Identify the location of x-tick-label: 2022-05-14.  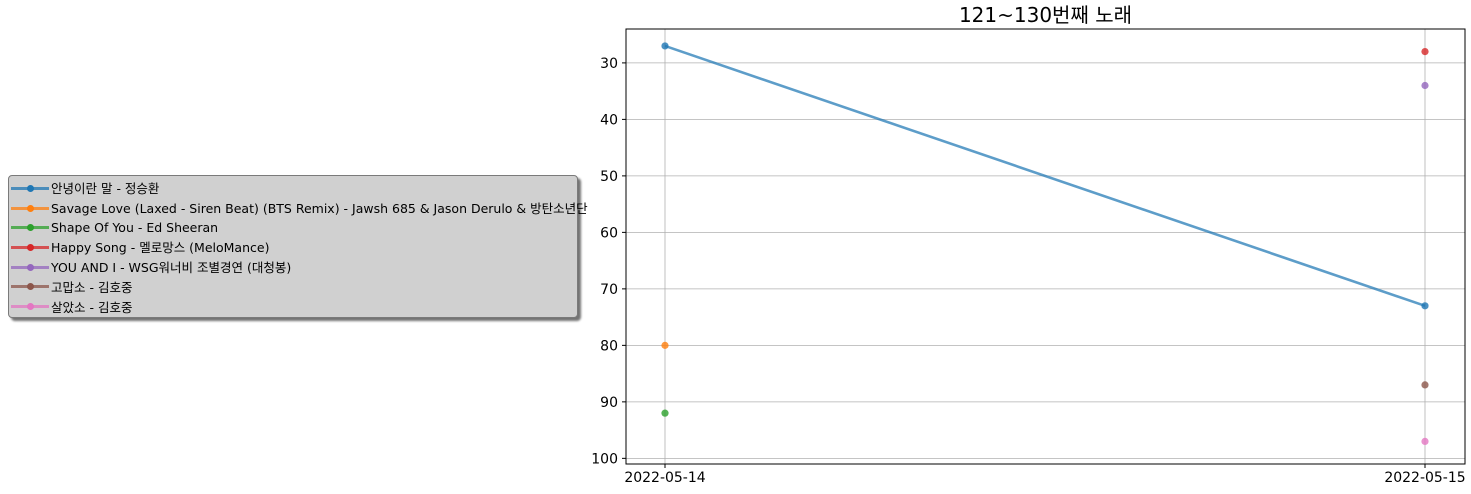
(664, 478).